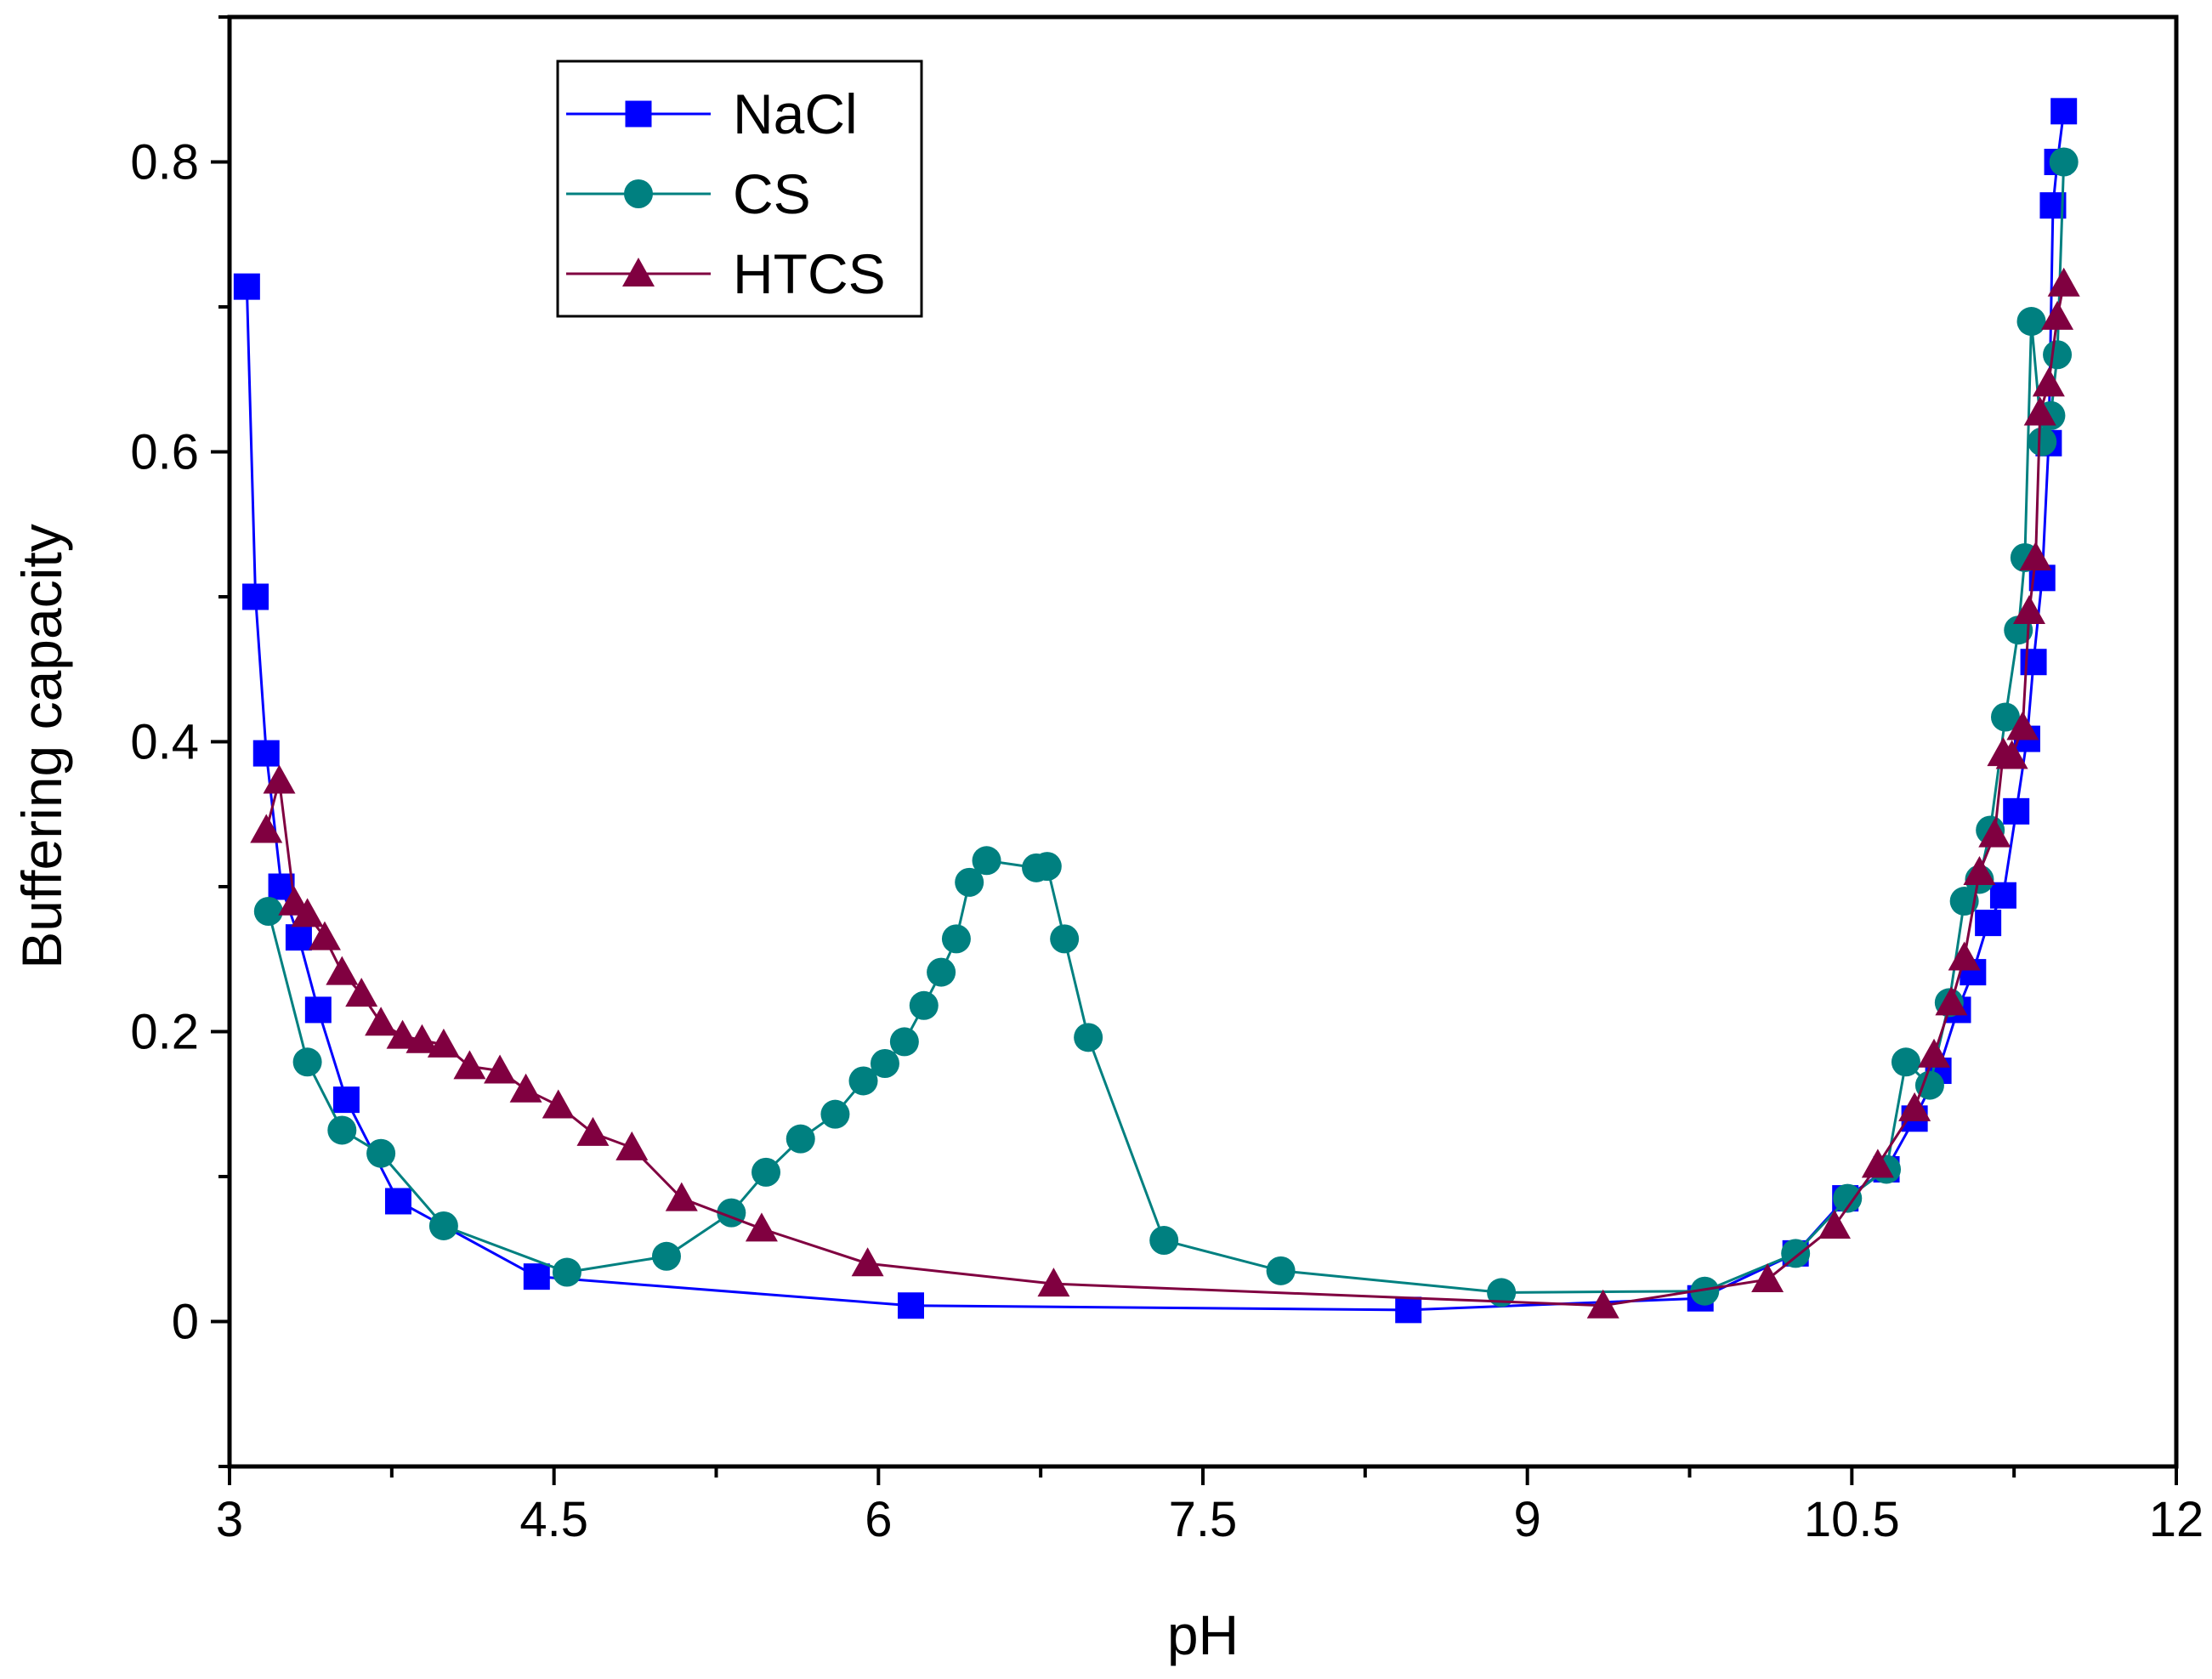 Image resolution: width=2212 pixels, height=1679 pixels. I want to click on legend: NaCl CS HTCS, so click(739, 189).